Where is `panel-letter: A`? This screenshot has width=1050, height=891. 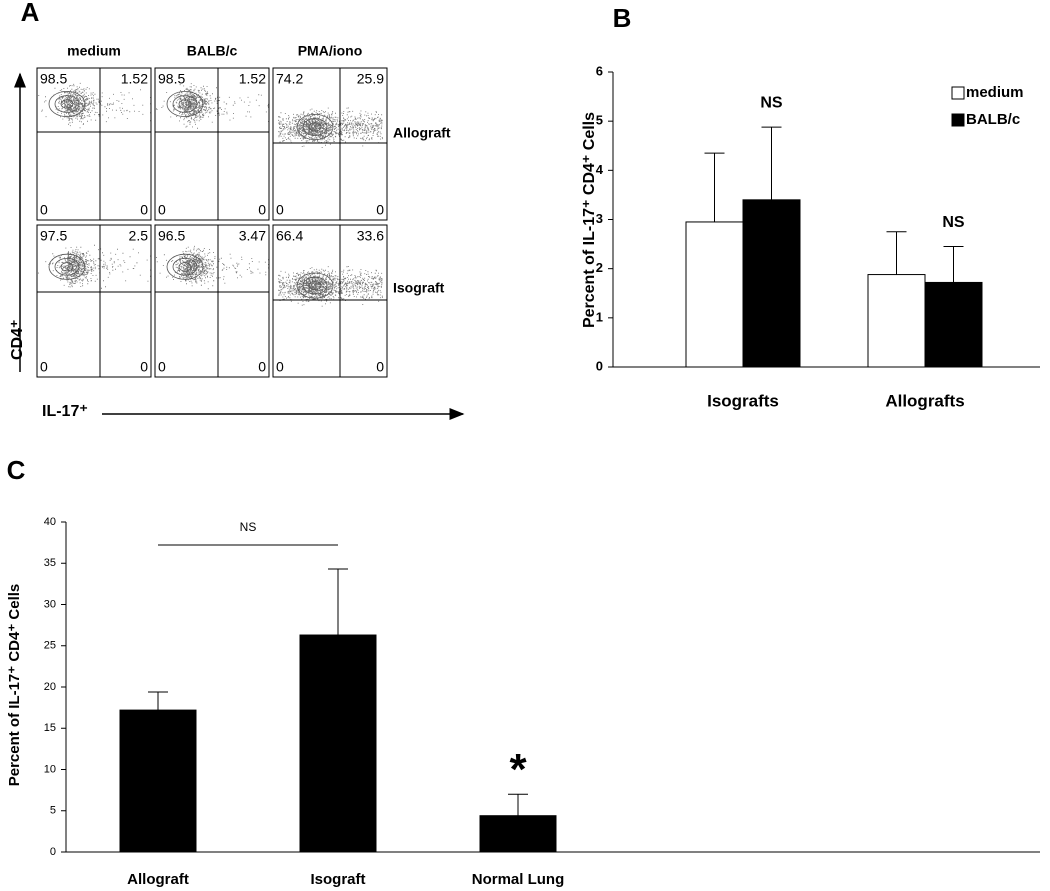
panel-letter: A is located at coordinates (30, 13).